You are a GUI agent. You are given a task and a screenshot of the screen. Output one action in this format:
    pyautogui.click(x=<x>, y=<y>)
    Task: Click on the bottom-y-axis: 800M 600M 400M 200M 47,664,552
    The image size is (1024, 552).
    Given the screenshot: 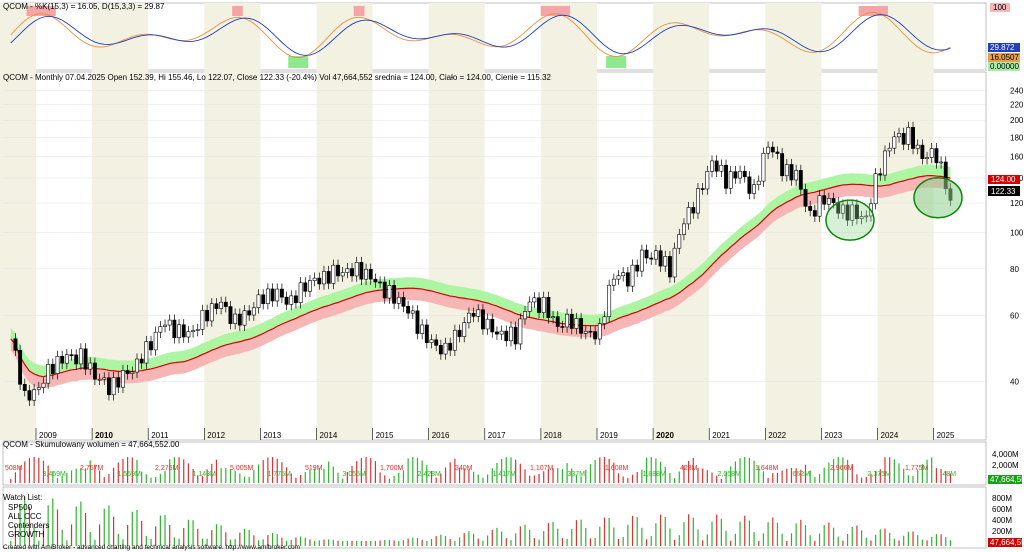 What is the action you would take?
    pyautogui.click(x=1006, y=520)
    